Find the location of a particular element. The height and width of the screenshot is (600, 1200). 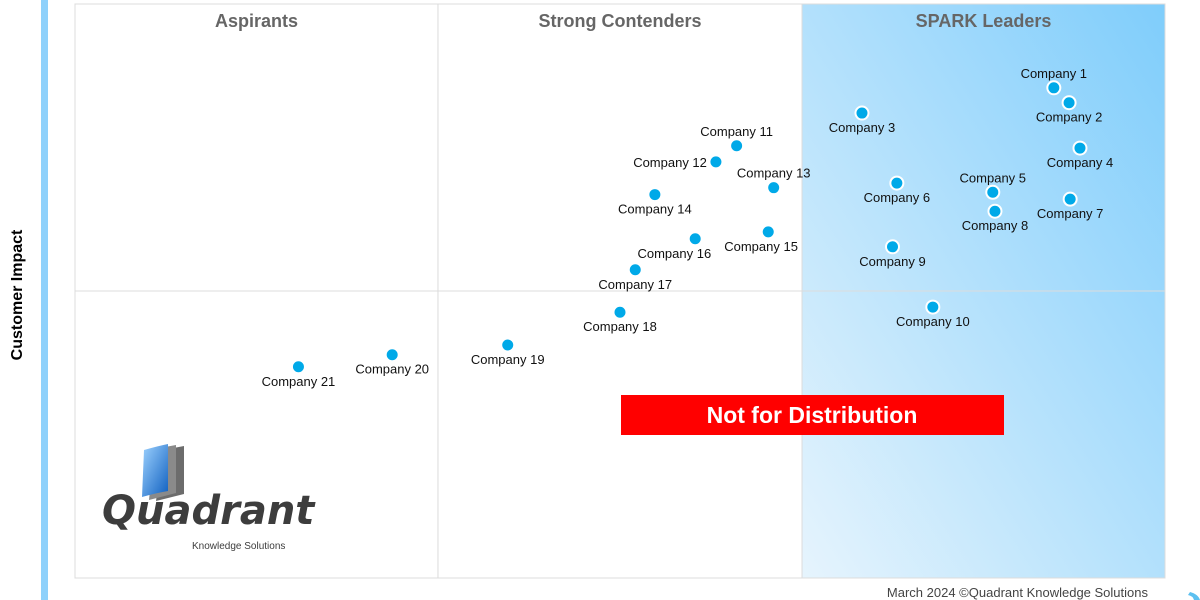

quadrant-logo: Quadrant Knowledge Solutions is located at coordinates (209, 498).